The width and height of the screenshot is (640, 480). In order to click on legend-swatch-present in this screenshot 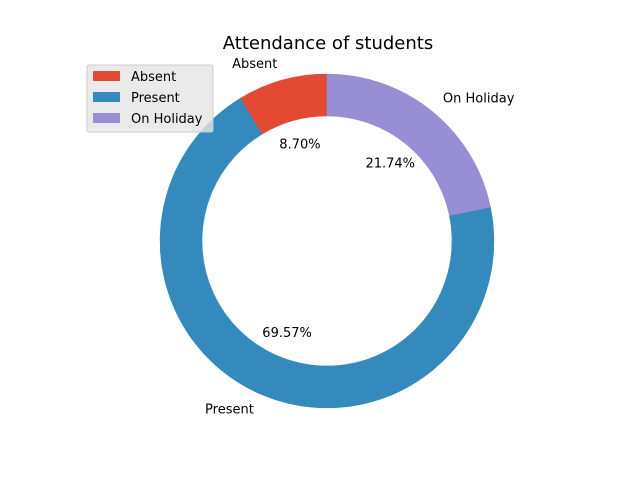, I will do `click(106, 97)`.